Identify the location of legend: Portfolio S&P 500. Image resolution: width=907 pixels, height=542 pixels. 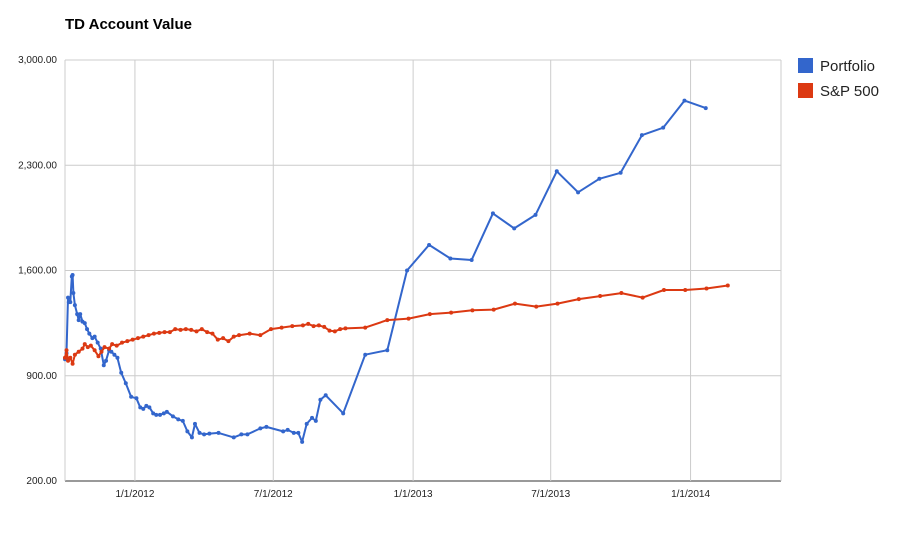
(838, 79).